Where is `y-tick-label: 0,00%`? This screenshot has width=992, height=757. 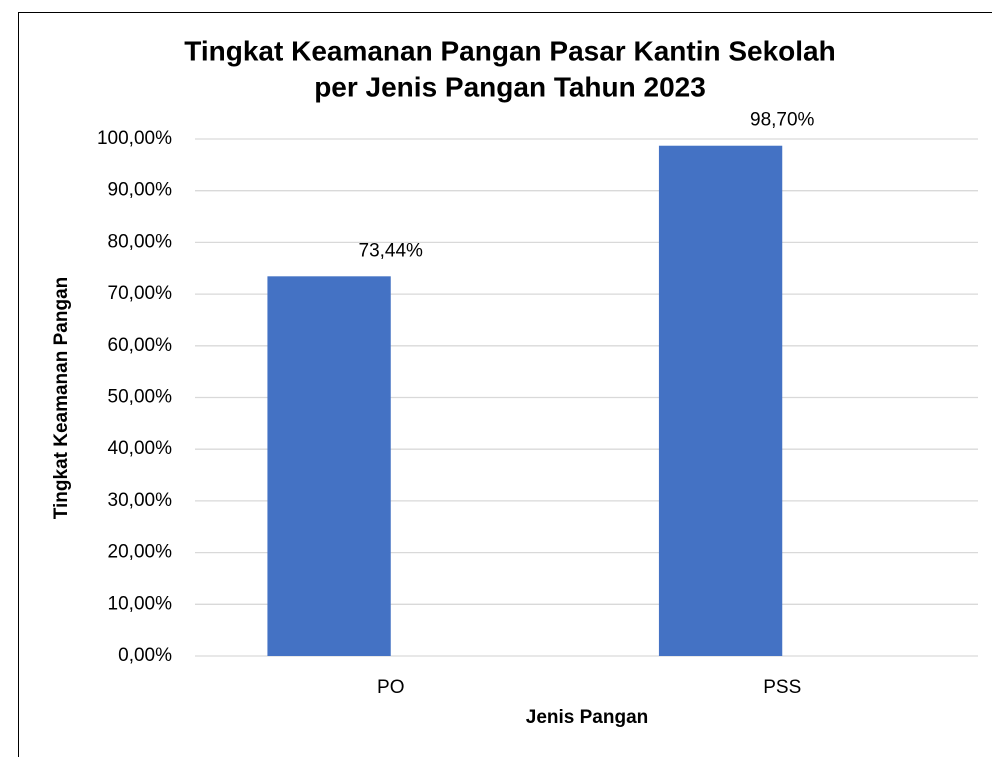
y-tick-label: 0,00% is located at coordinates (145, 655).